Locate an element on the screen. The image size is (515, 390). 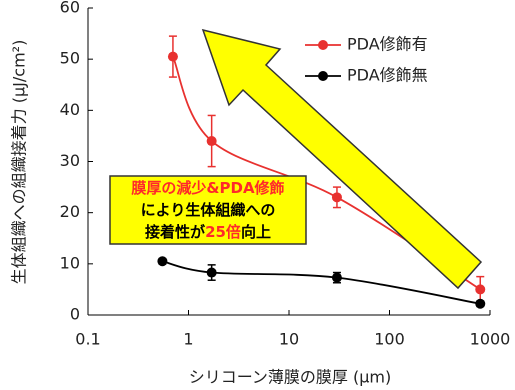
annotation-text: 膜厚の減少&PDA修飾 is located at coordinates (207, 188).